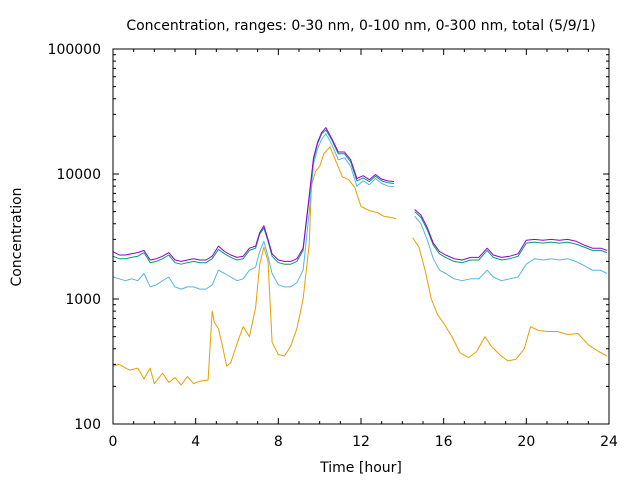 This screenshot has height=480, width=640. What do you see at coordinates (278, 442) in the screenshot?
I see `x-tick-label: 8` at bounding box center [278, 442].